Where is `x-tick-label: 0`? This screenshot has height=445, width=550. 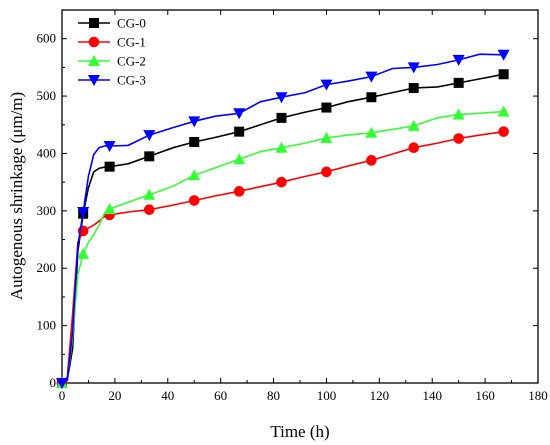
x-tick-label: 0 is located at coordinates (62, 395).